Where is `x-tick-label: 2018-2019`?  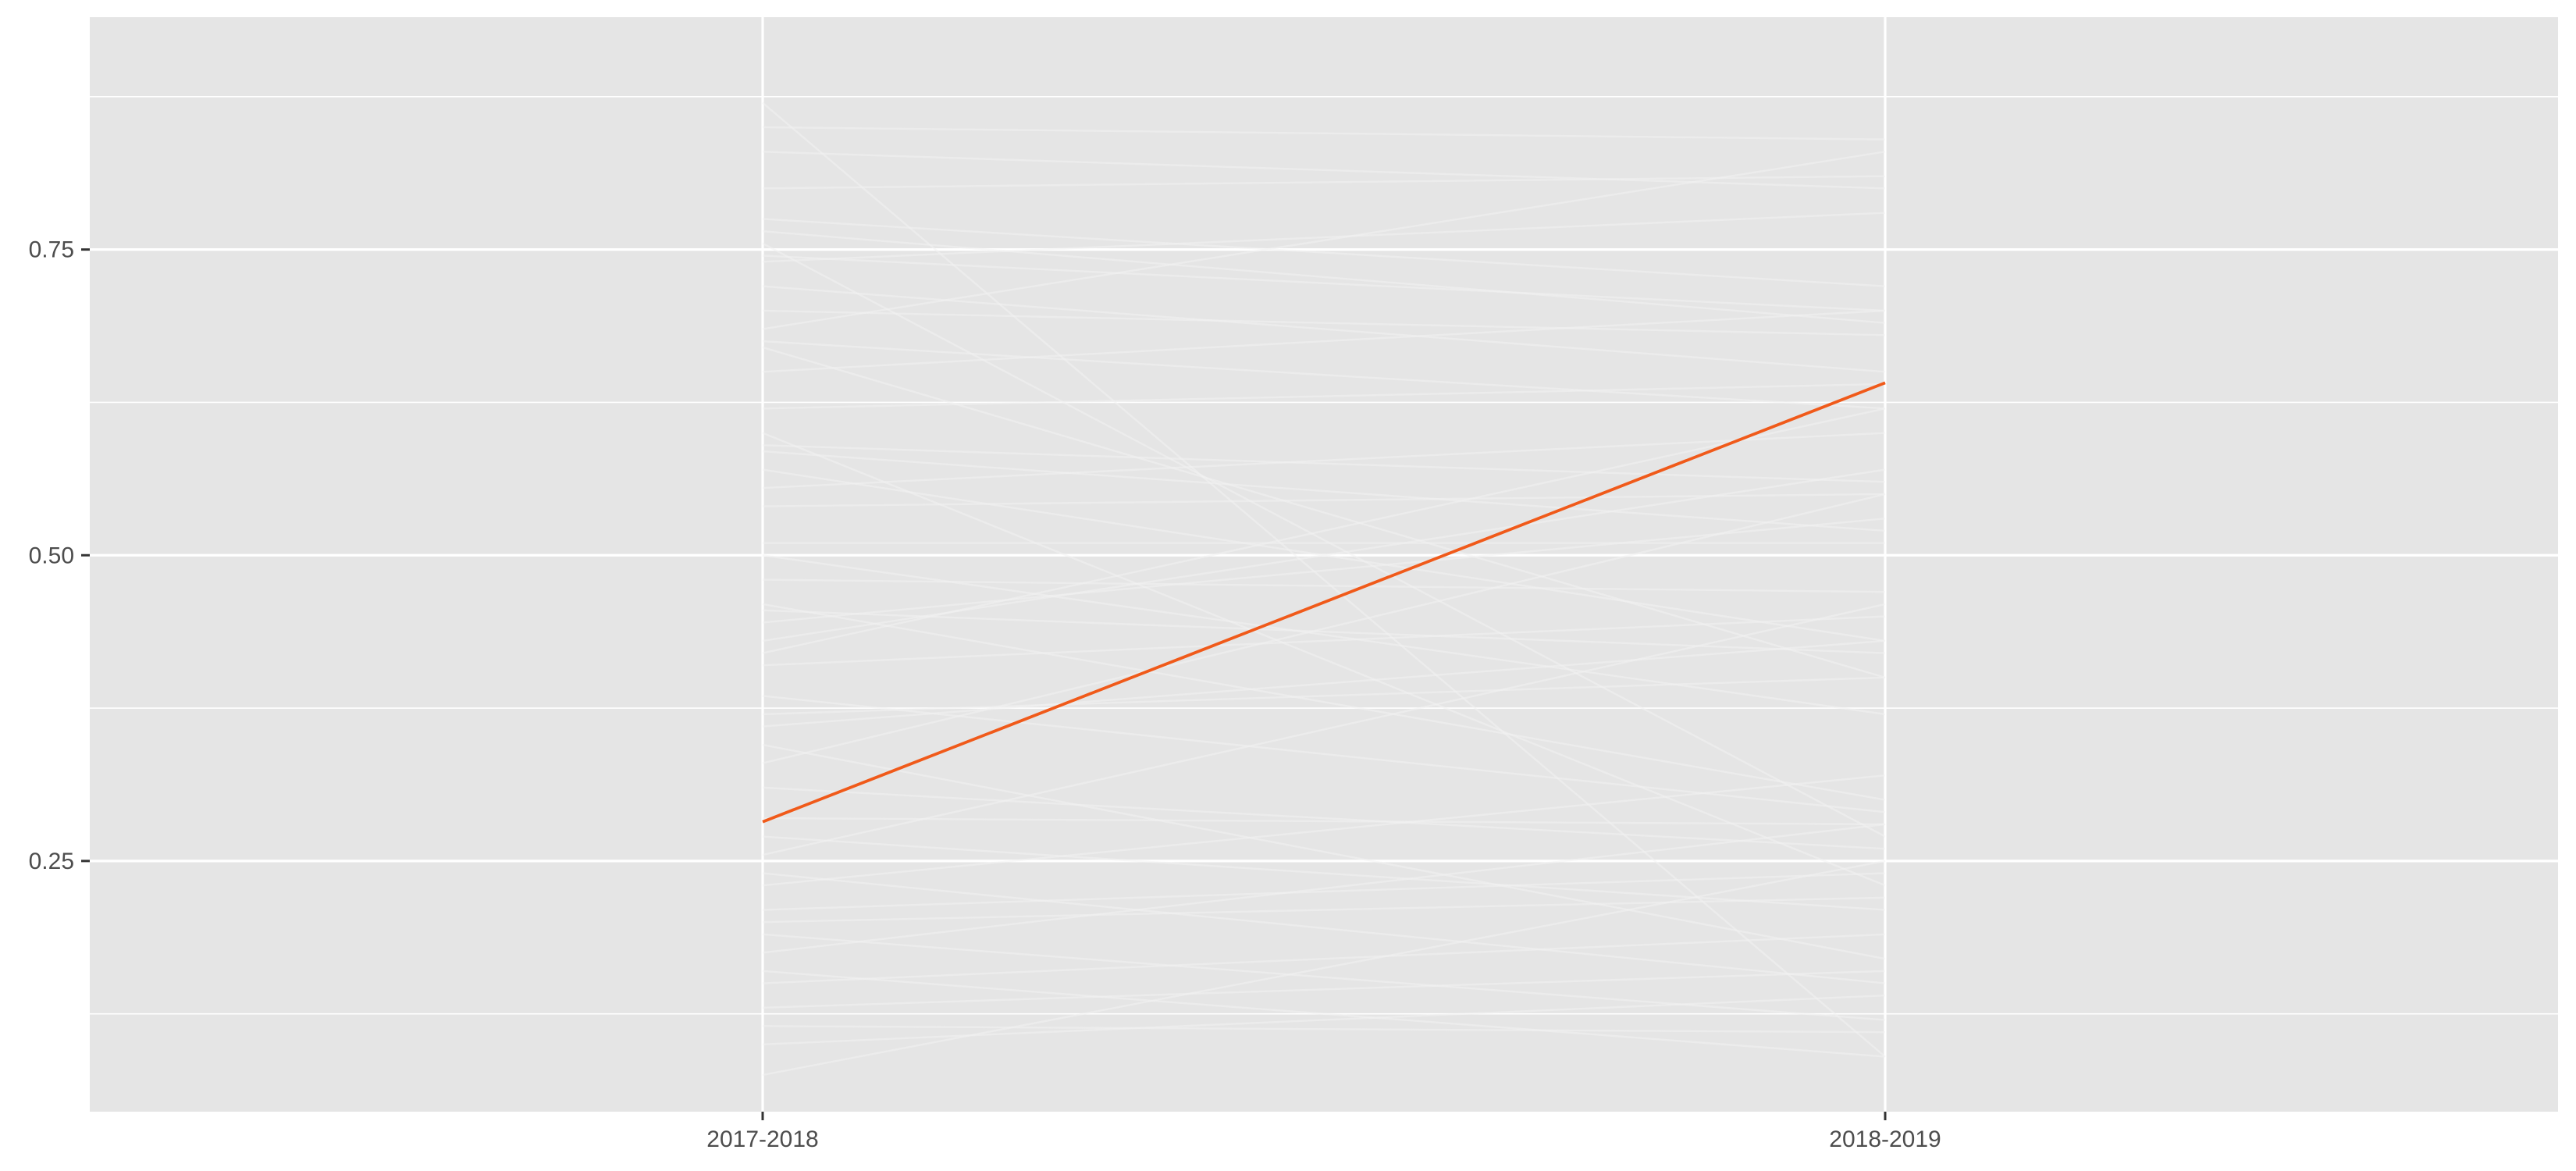
x-tick-label: 2018-2019 is located at coordinates (1885, 1139).